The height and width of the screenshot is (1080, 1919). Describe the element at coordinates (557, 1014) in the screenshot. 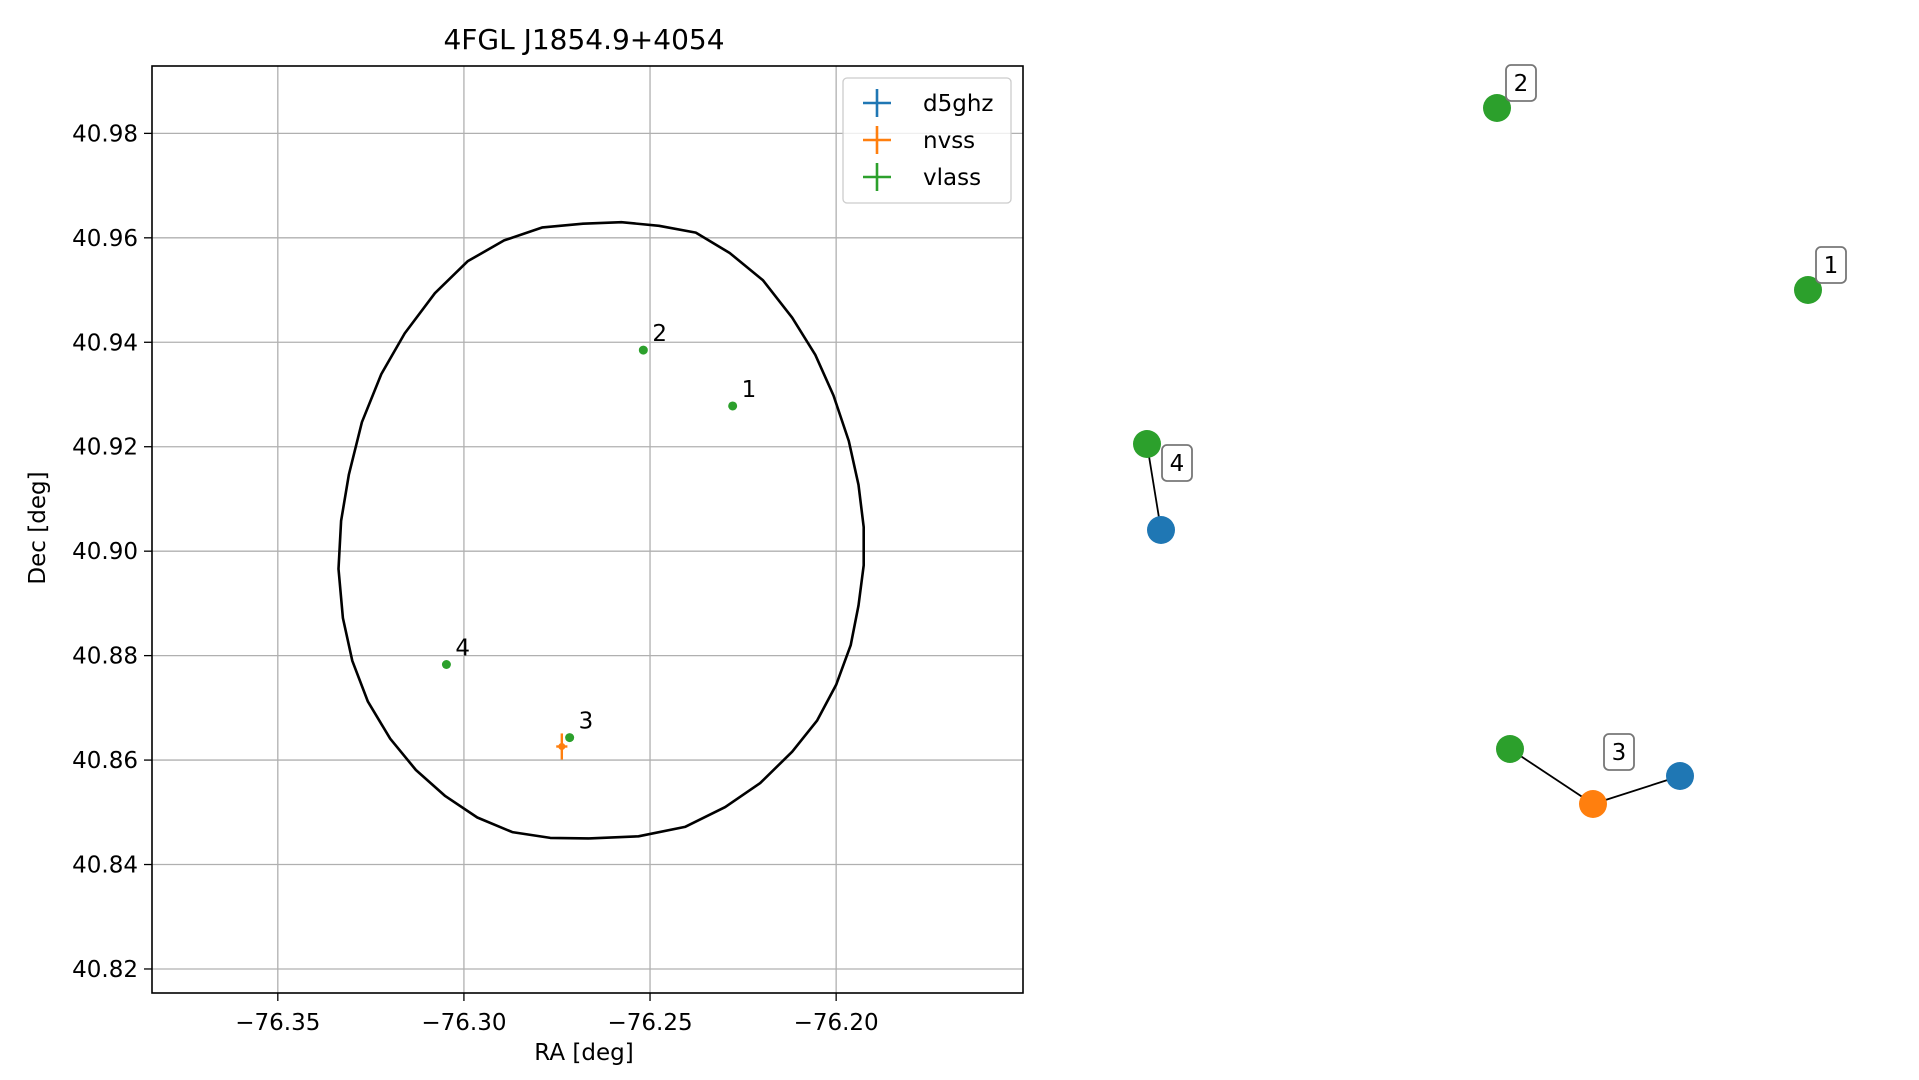

I see `x-axis-ticks: −76.35 −76.30 −76.25 −76.20` at that location.